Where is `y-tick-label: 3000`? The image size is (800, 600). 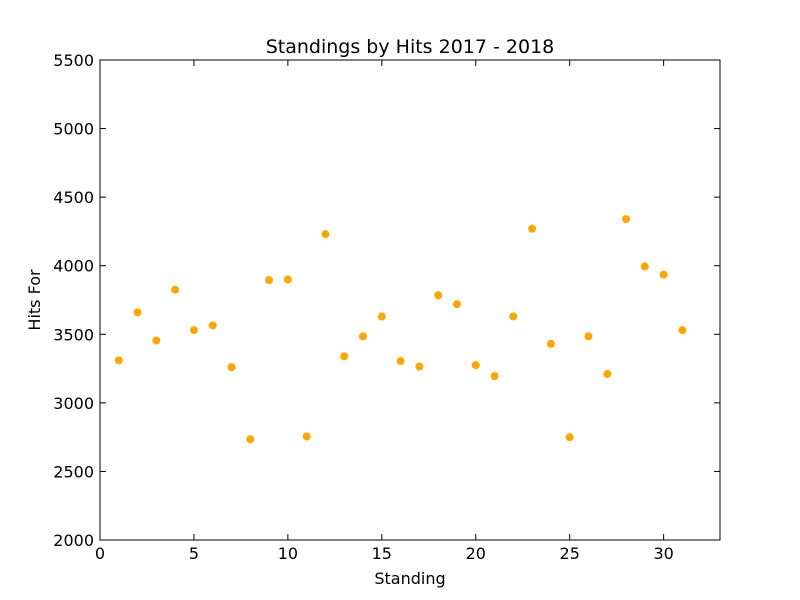 y-tick-label: 3000 is located at coordinates (73, 403).